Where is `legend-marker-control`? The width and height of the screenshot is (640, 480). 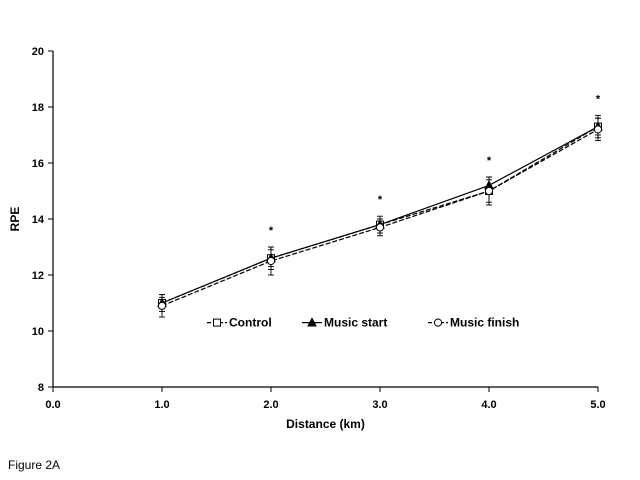
legend-marker-control is located at coordinates (217, 322).